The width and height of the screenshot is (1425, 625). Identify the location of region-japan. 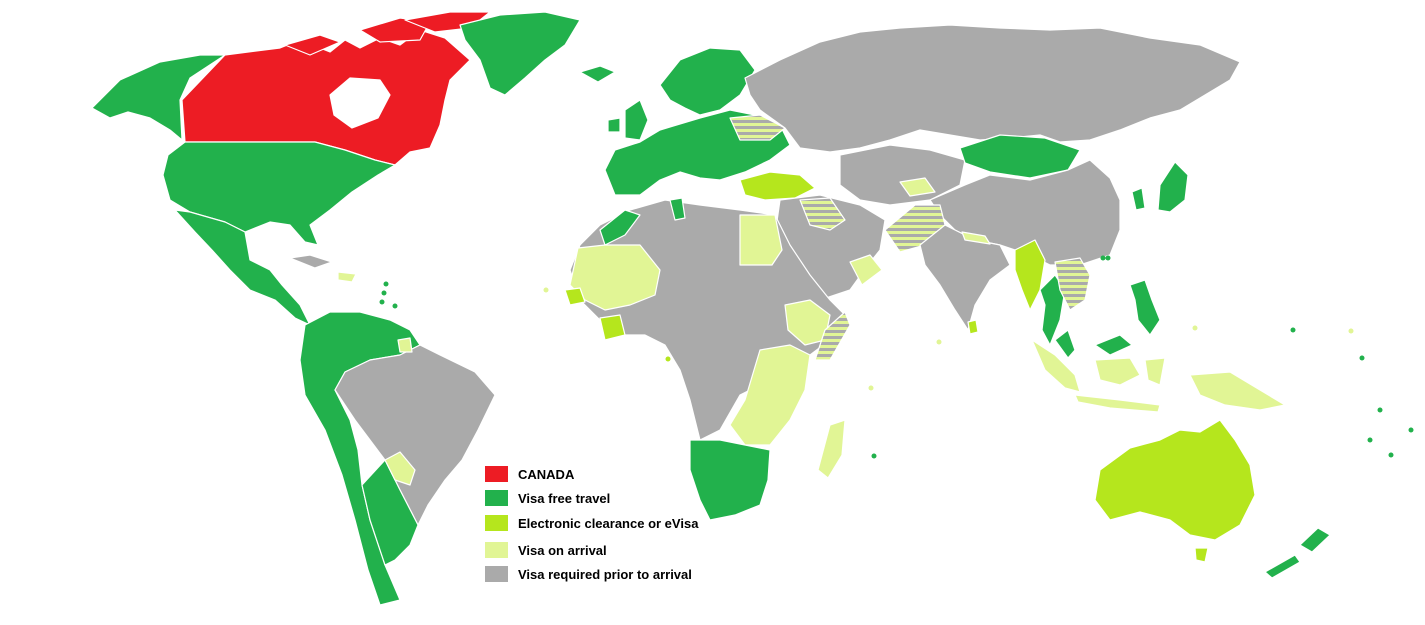
(1173, 187).